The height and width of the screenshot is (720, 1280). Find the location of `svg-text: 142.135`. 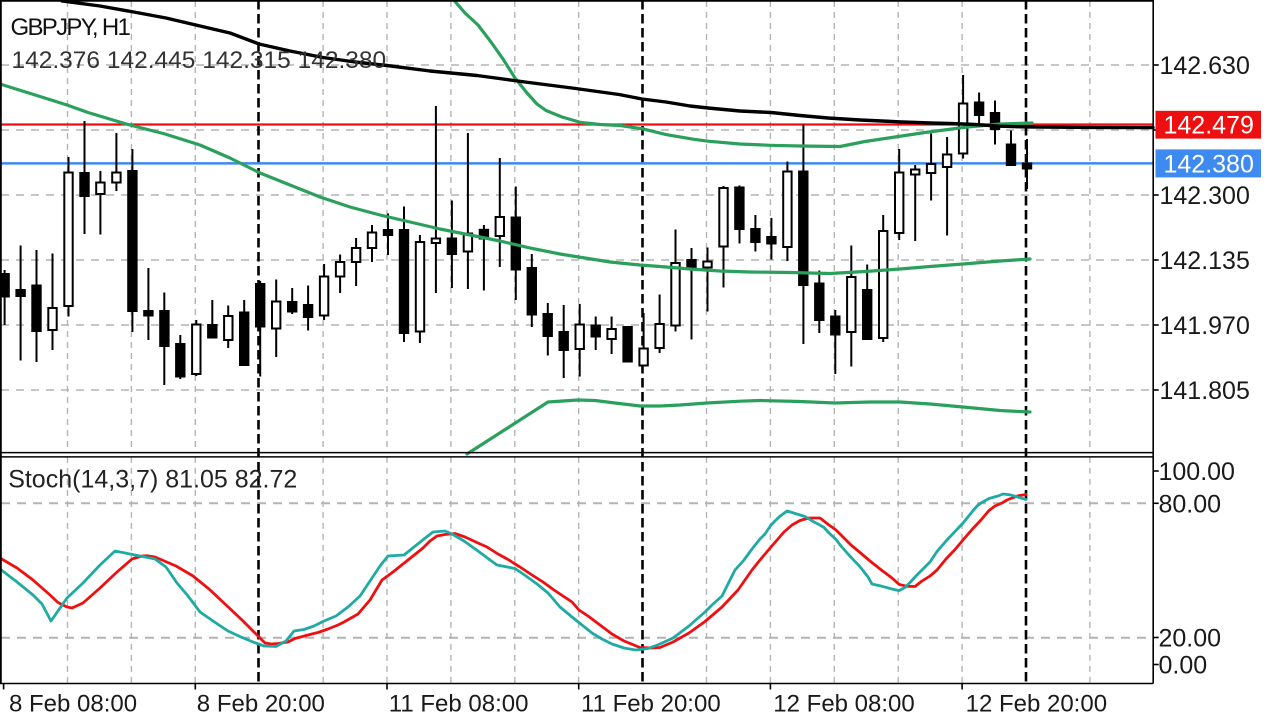

svg-text: 142.135 is located at coordinates (1205, 261).